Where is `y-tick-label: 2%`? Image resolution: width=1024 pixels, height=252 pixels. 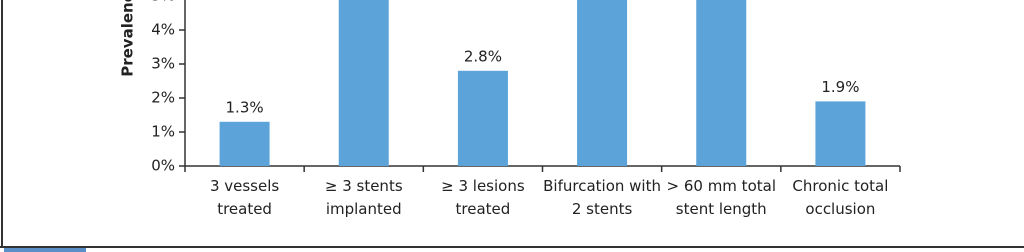 y-tick-label: 2% is located at coordinates (163, 98).